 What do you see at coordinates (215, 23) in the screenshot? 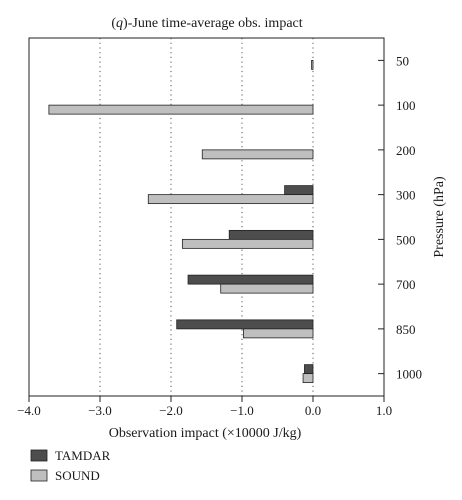
I see `chart-title-rest: -June time-average obs. impact` at bounding box center [215, 23].